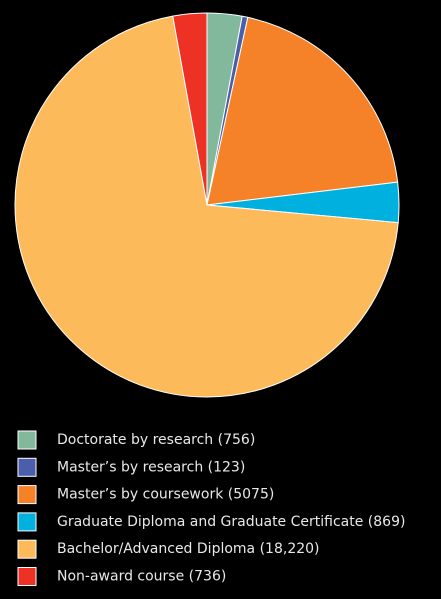 Image resolution: width=441 pixels, height=599 pixels. What do you see at coordinates (130, 467) in the screenshot?
I see `legend-name: Master’s by research` at bounding box center [130, 467].